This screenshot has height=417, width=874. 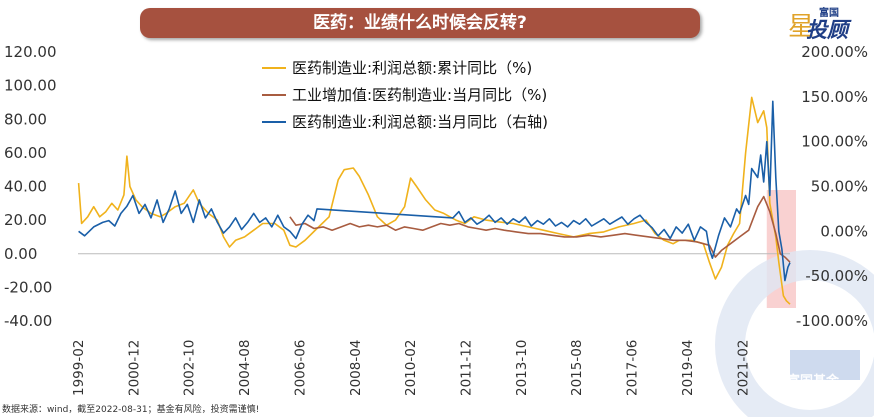 What do you see at coordinates (836, 276) in the screenshot?
I see `right-tick-label: -50.00%` at bounding box center [836, 276].